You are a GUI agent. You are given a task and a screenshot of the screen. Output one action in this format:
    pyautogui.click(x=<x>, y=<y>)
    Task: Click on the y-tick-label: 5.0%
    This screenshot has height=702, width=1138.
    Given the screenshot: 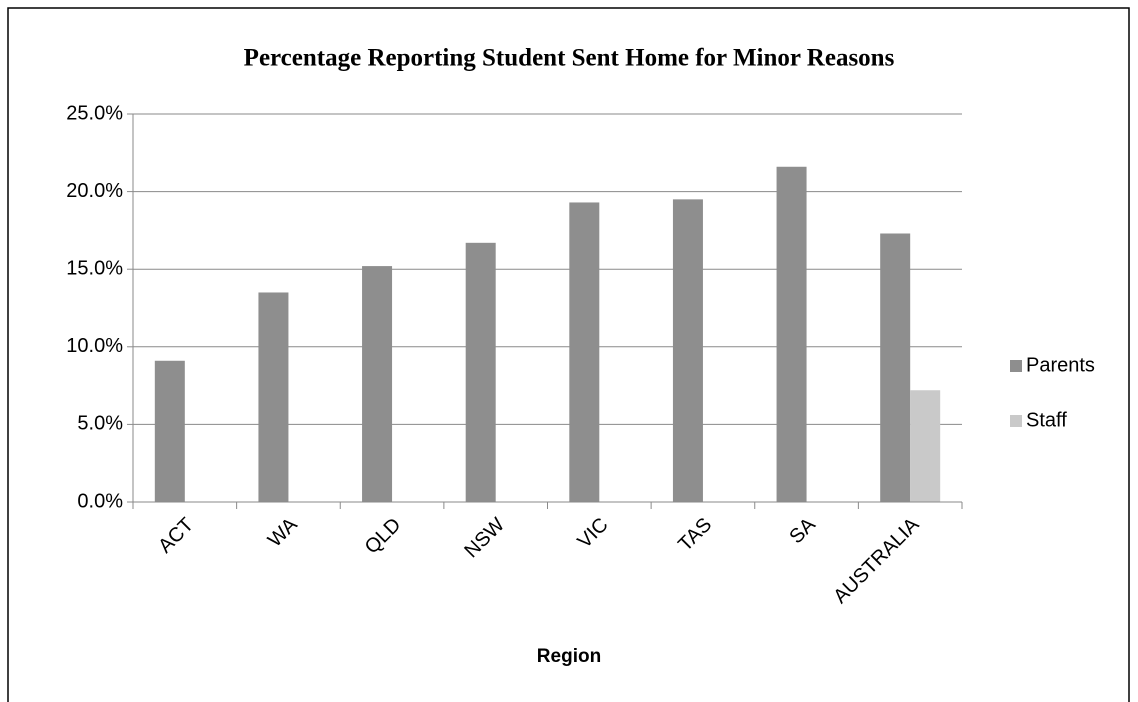 What is the action you would take?
    pyautogui.click(x=100, y=424)
    